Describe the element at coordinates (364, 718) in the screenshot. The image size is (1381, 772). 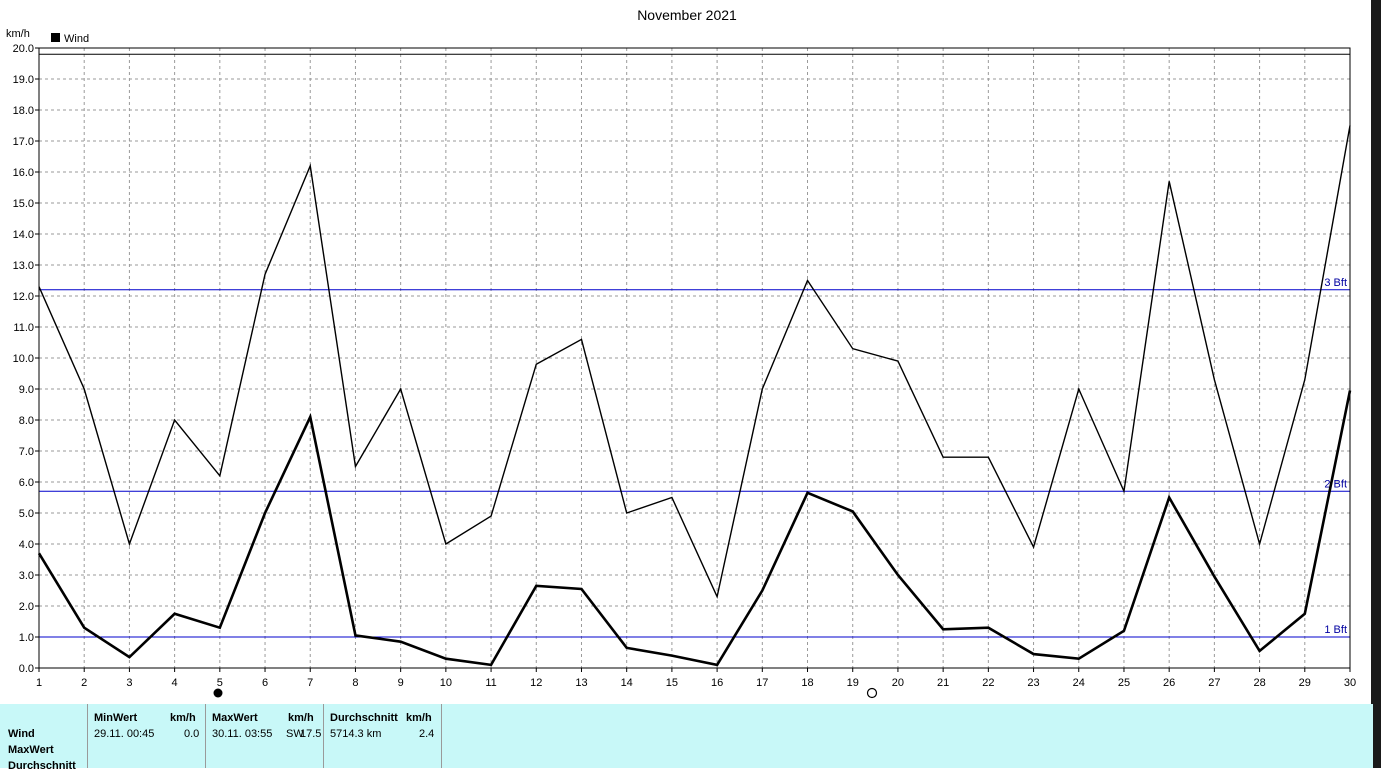
I see `avg-header: Durchschnitt` at that location.